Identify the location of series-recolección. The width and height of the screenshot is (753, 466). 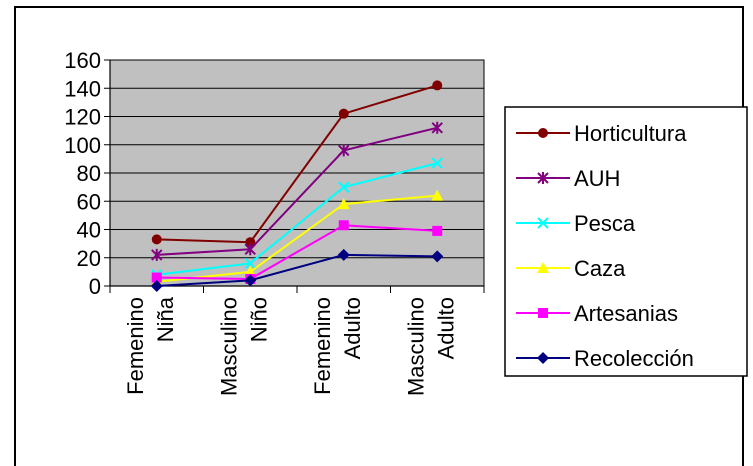
(297, 270).